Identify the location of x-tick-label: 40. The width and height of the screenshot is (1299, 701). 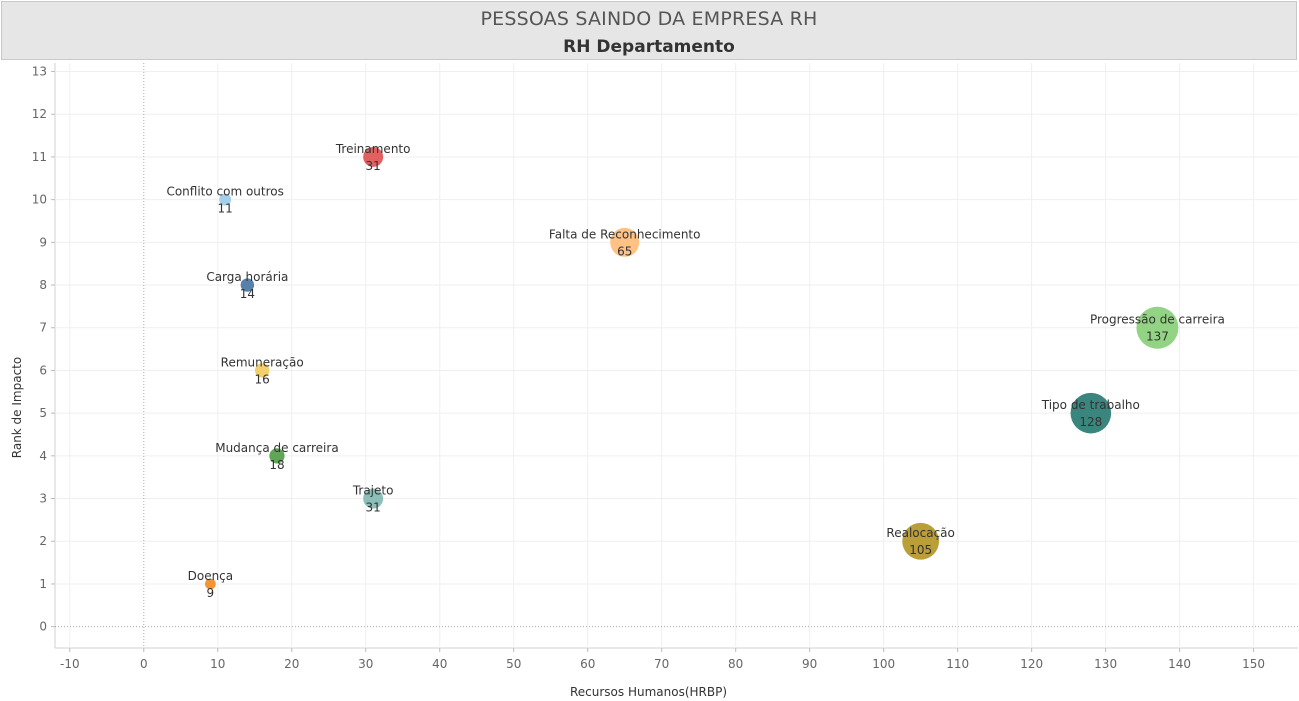
(439, 664).